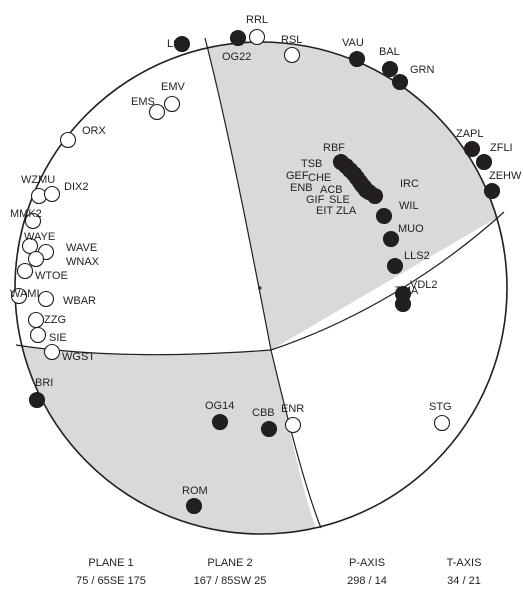  What do you see at coordinates (25, 271) in the screenshot?
I see `station-marker-wtoe` at bounding box center [25, 271].